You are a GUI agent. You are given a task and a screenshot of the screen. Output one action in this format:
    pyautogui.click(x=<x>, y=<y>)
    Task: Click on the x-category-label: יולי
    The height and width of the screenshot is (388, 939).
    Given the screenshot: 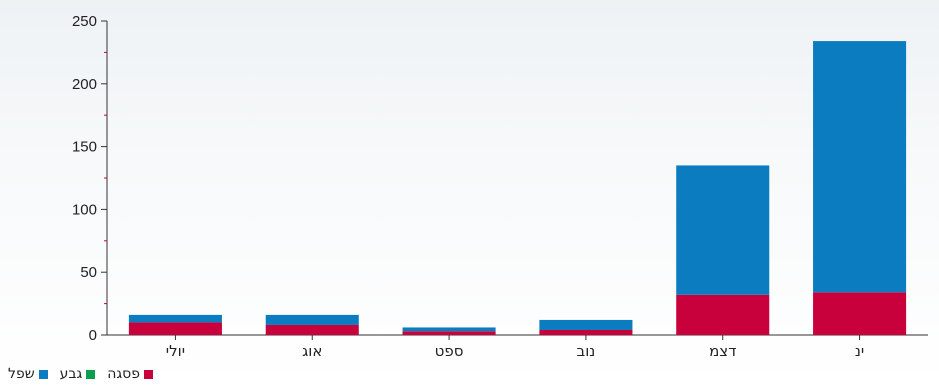 What is the action you would take?
    pyautogui.click(x=175, y=351)
    